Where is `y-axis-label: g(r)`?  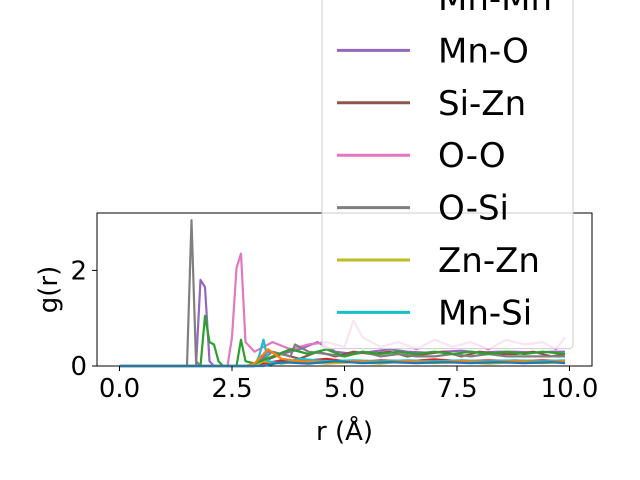 y-axis-label: g(r) is located at coordinates (49, 289).